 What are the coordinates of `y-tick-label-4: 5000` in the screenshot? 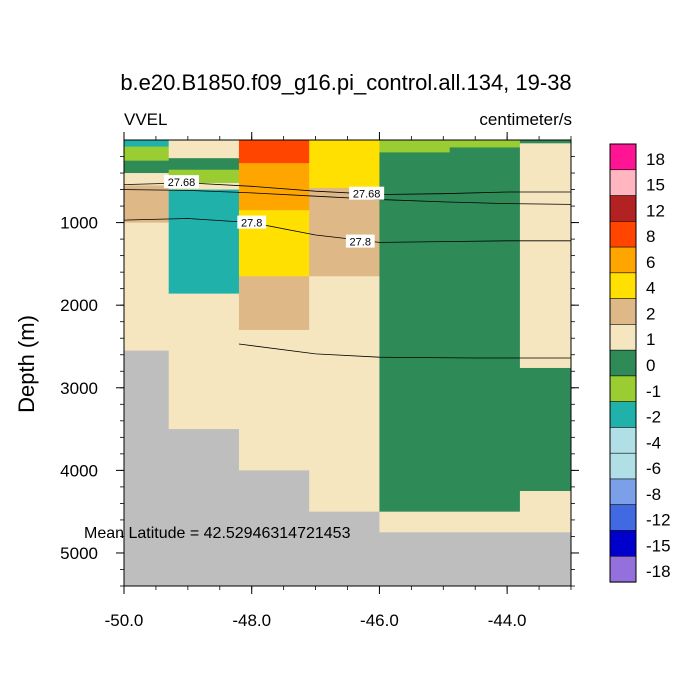 It's located at (79, 553).